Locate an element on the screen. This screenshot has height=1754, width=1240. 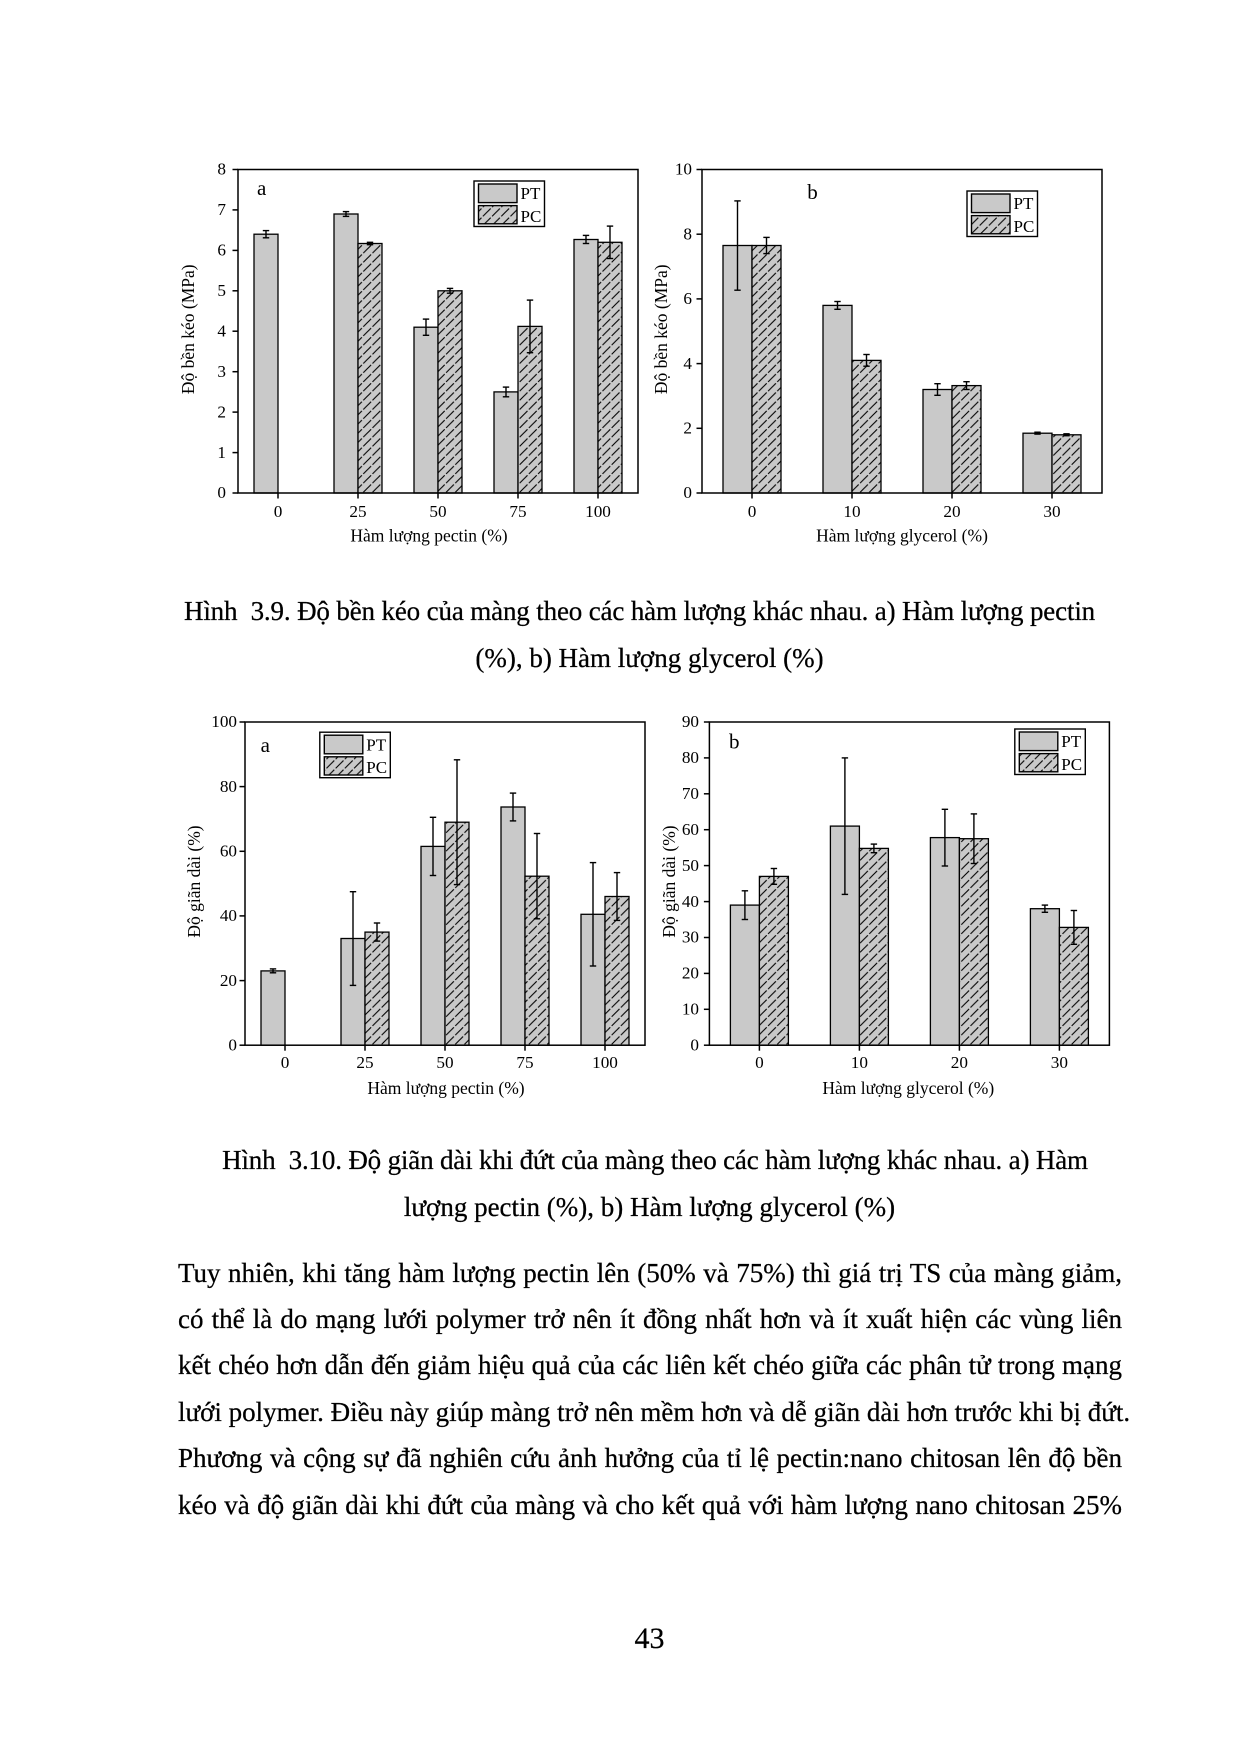
svg-text: 7 is located at coordinates (221, 209).